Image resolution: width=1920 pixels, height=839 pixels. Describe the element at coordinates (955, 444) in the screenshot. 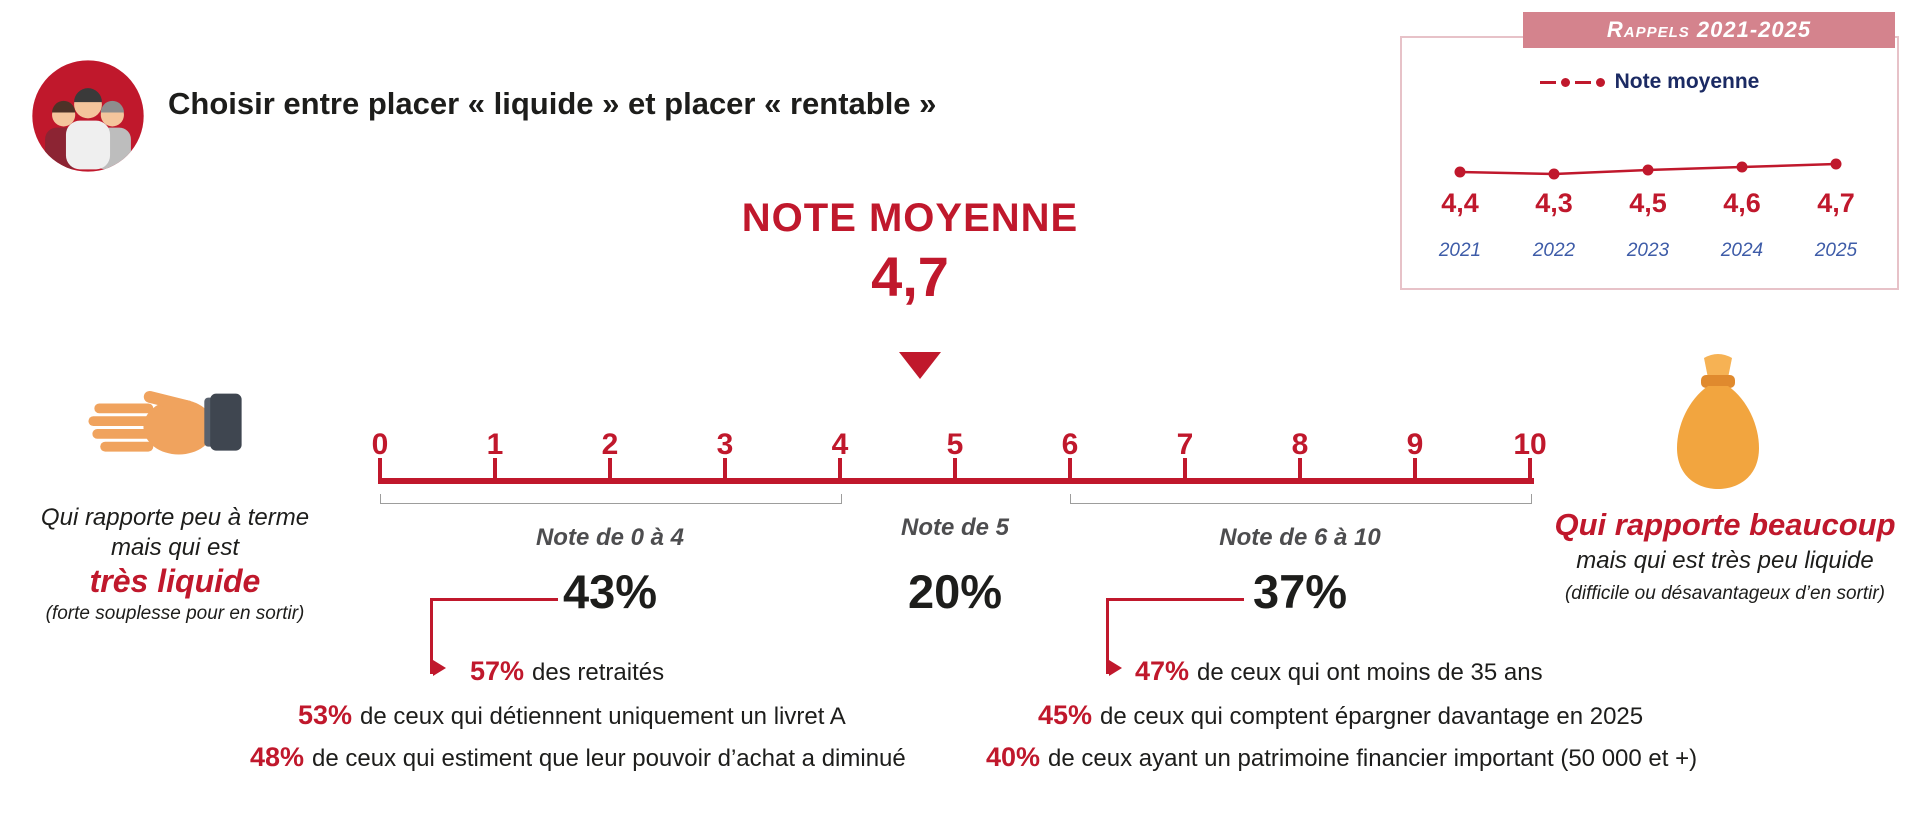

I see `scale-tick-label: 5` at that location.